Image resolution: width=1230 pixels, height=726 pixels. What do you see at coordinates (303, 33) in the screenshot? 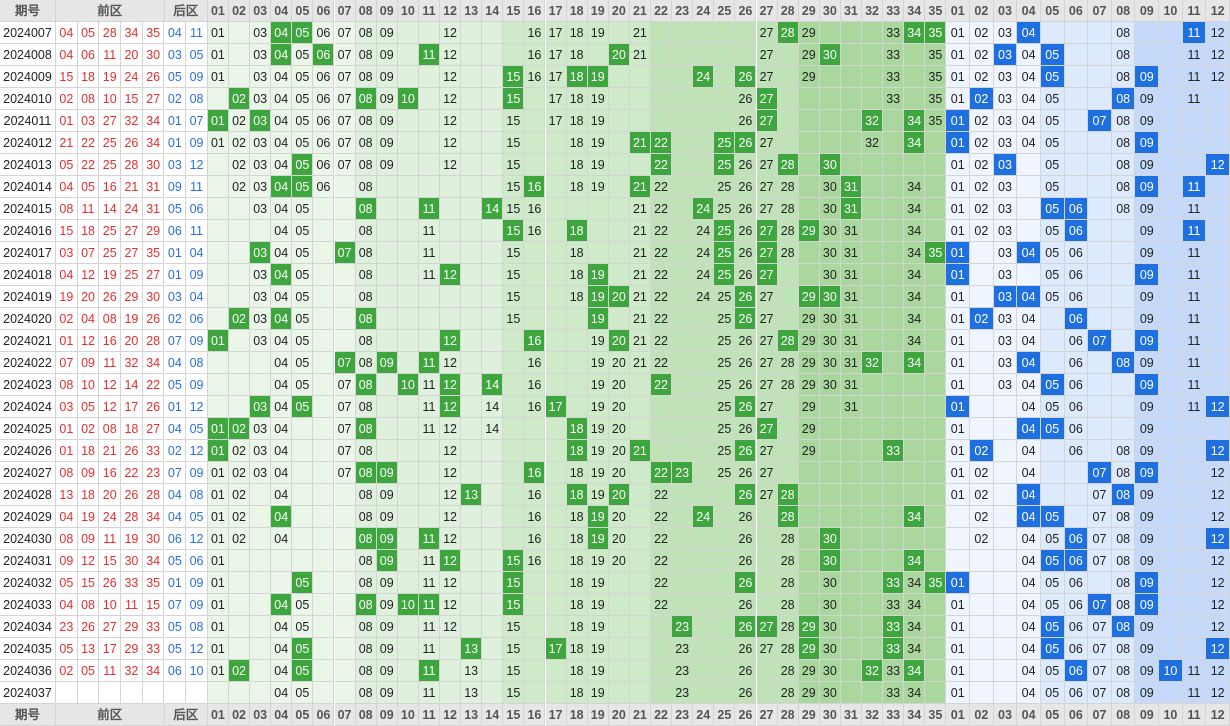
I see `front-hit-ball: 05` at bounding box center [303, 33].